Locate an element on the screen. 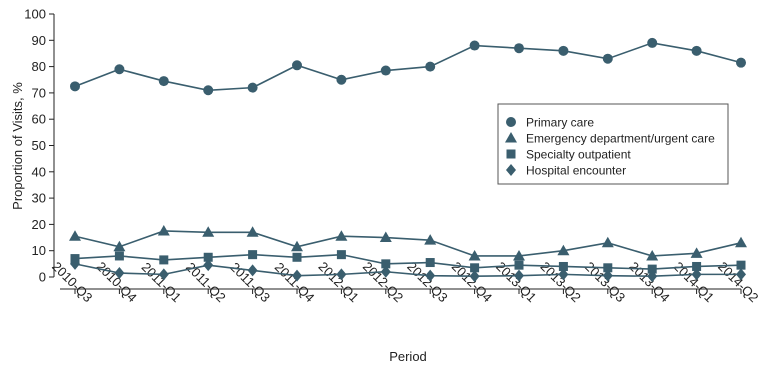  x-tick-label: 2011-Q1 is located at coordinates (162, 282).